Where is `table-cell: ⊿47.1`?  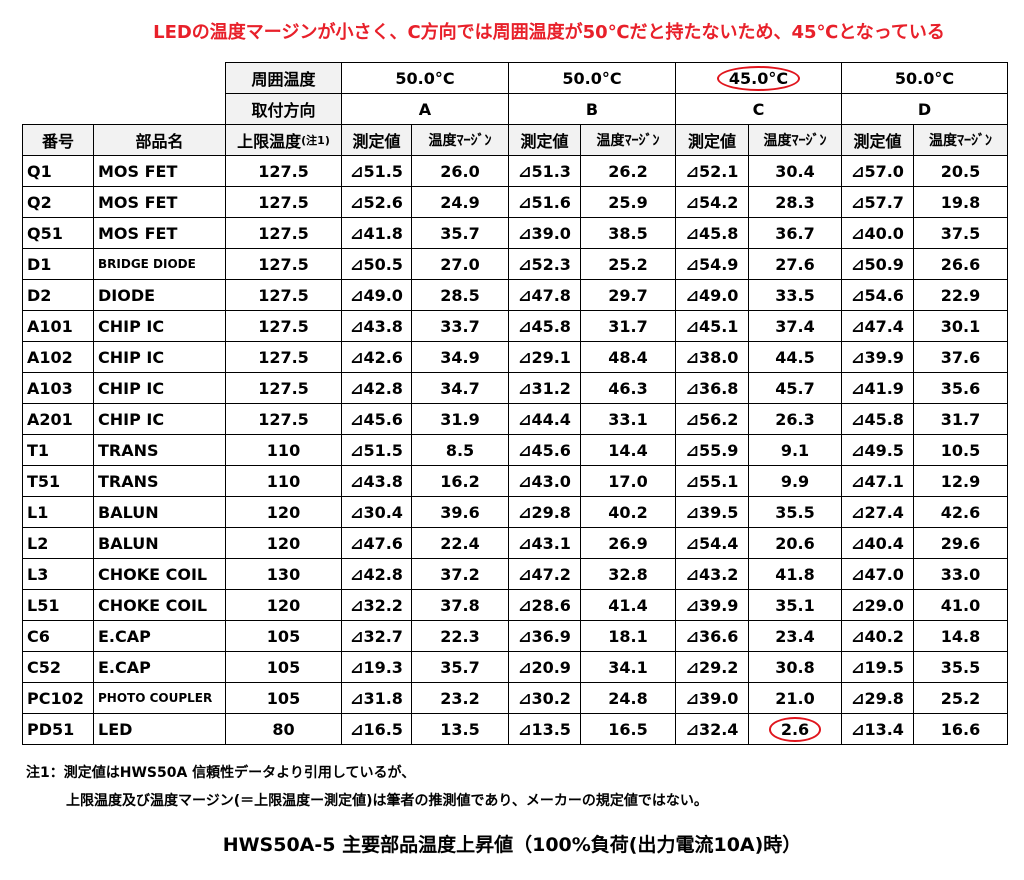 table-cell: ⊿47.1 is located at coordinates (877, 481).